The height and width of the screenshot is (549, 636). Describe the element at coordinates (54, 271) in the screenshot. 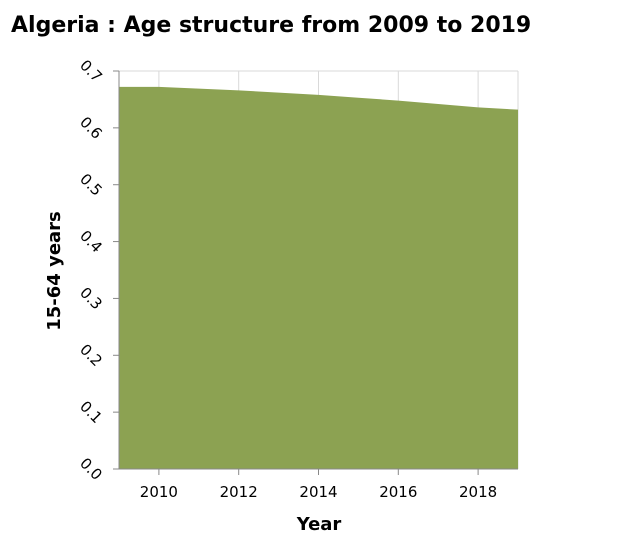

I see `y-axis-title: 15-64 years` at that location.